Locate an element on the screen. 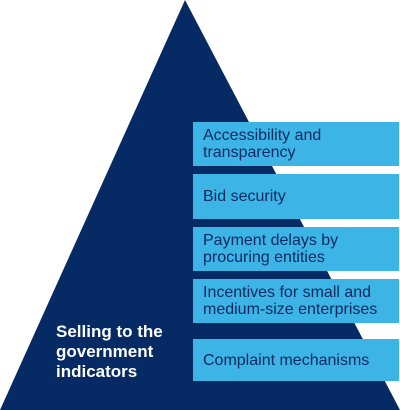 Image resolution: width=400 pixels, height=410 pixels. indicator-label: Accessibility and transparency is located at coordinates (262, 144).